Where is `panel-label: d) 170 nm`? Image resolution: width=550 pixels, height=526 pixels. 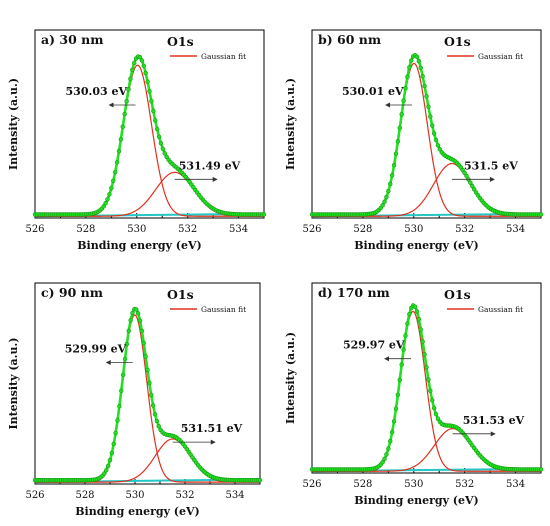
panel-label: d) 170 nm is located at coordinates (354, 292).